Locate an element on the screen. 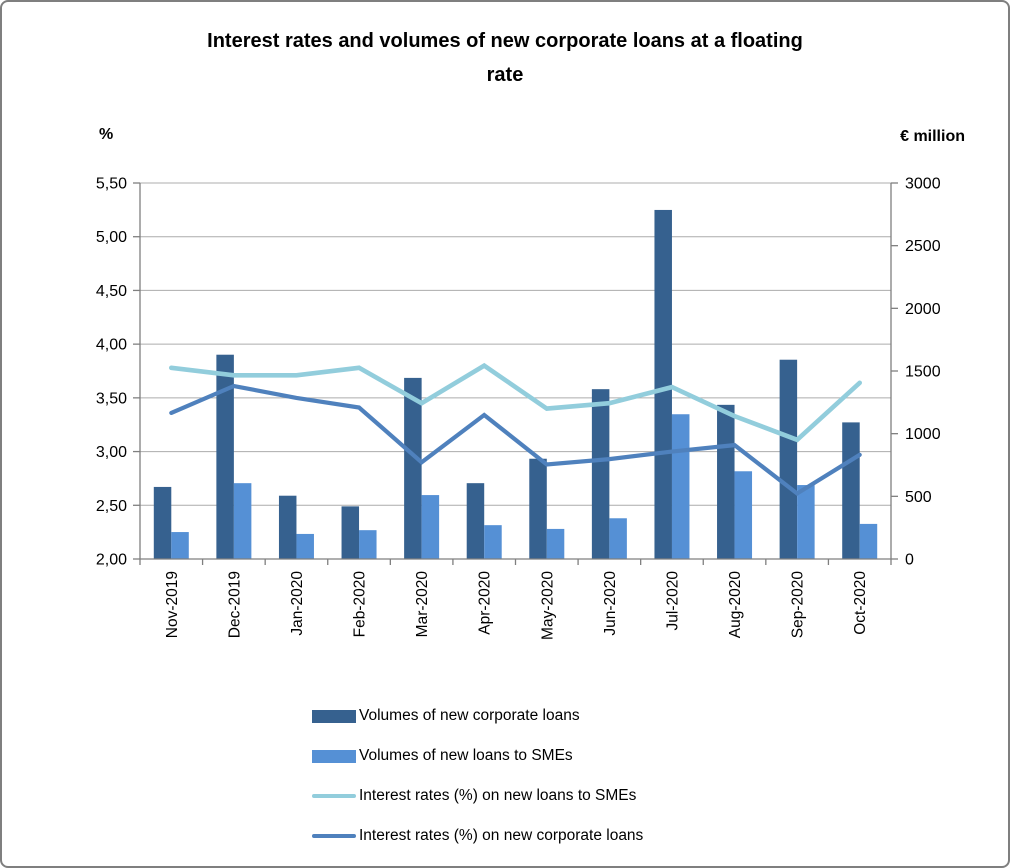 The image size is (1010, 868). legend-item-corporate-volumes: Volumes of new corporate loans is located at coordinates (477, 716).